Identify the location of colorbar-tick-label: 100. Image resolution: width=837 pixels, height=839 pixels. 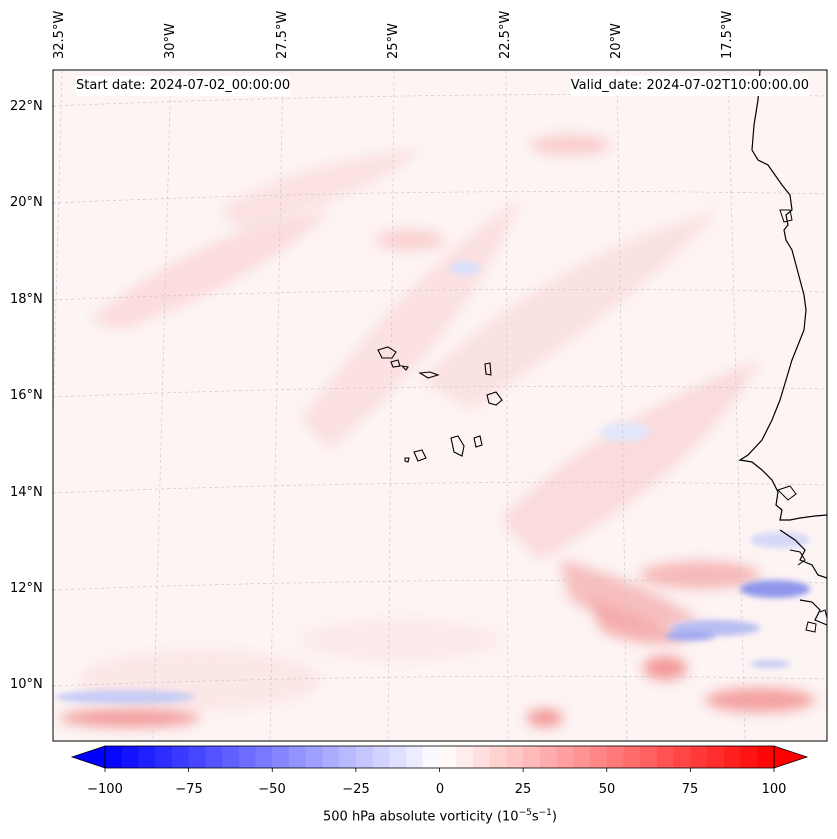
(774, 789).